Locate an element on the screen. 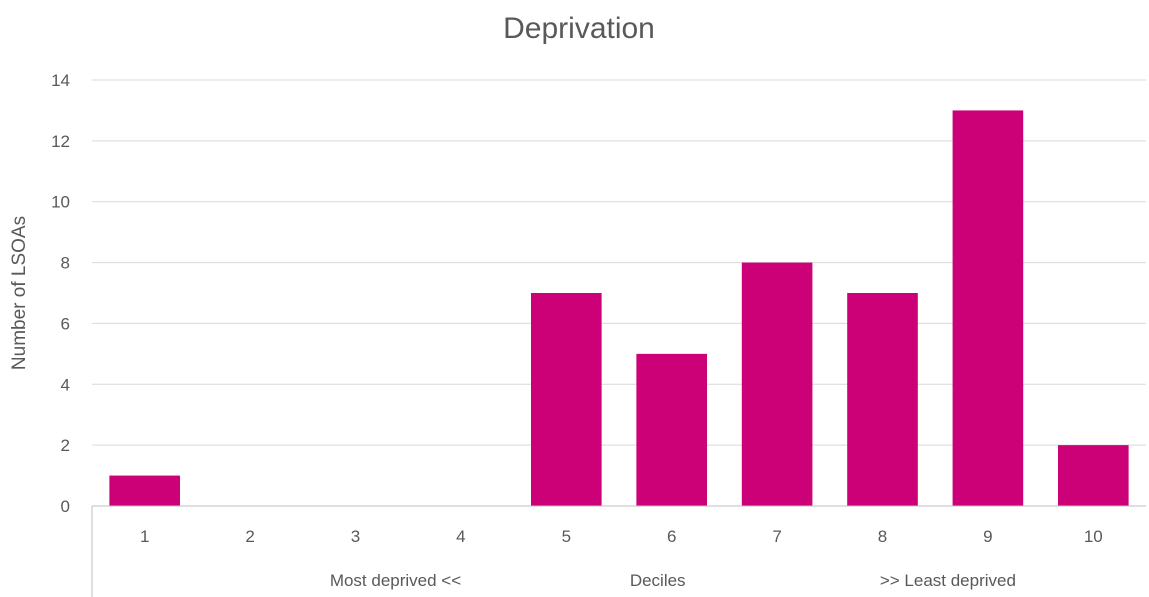 The height and width of the screenshot is (597, 1149). y-tick-label: 10 is located at coordinates (60, 202).